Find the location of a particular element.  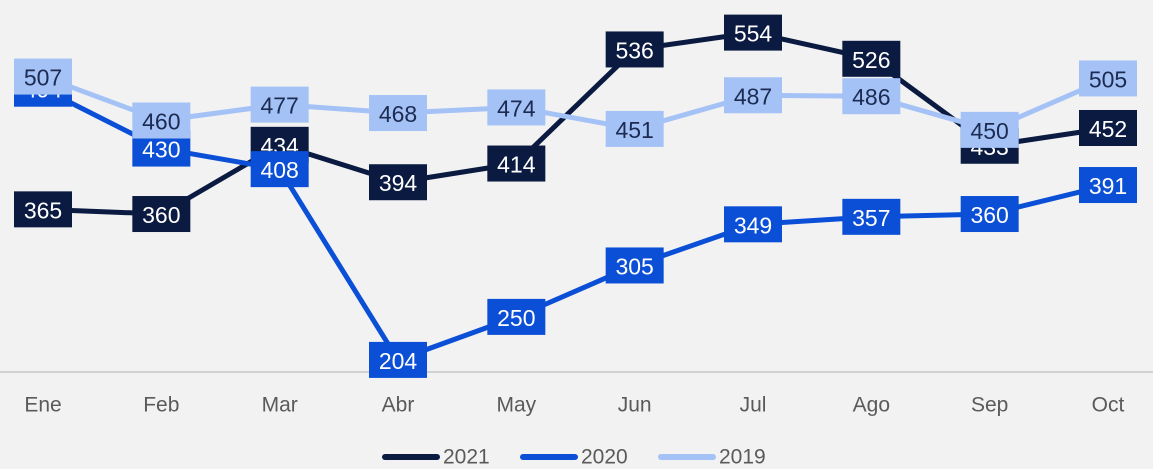

x-tick-label: Jun is located at coordinates (635, 405).